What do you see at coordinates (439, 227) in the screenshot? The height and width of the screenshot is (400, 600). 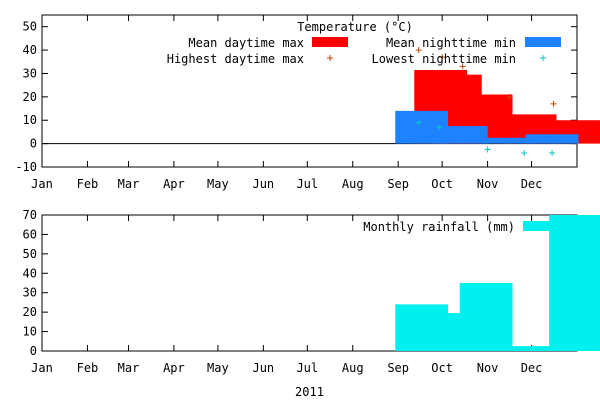 I see `legend-label: Monthly rainfall (mm)` at bounding box center [439, 227].